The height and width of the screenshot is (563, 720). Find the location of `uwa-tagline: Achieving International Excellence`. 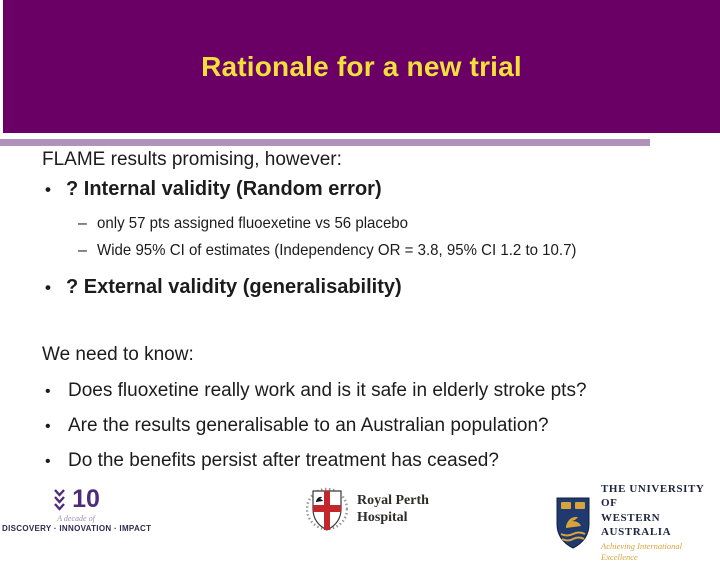

uwa-tagline: Achieving International Excellence is located at coordinates (641, 552).